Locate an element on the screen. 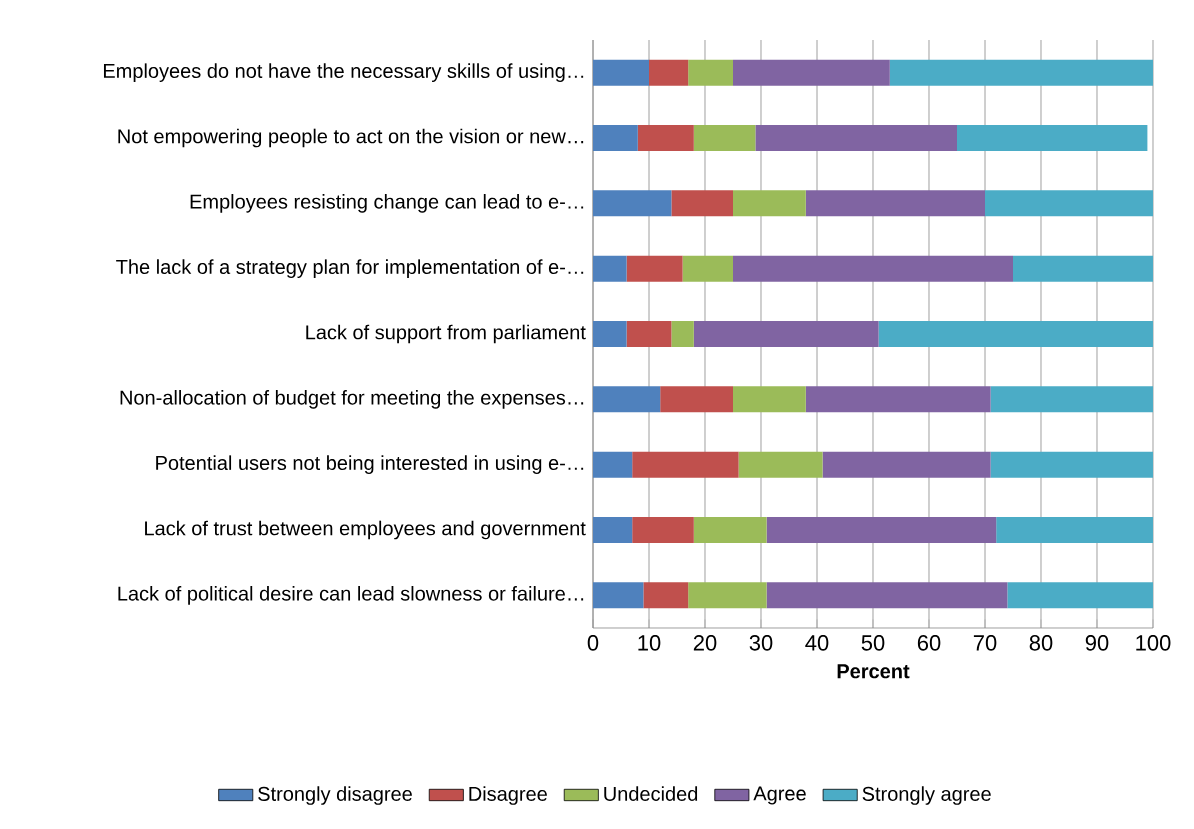 This screenshot has width=1194, height=829. legend-label: Strongly agree is located at coordinates (926, 795).